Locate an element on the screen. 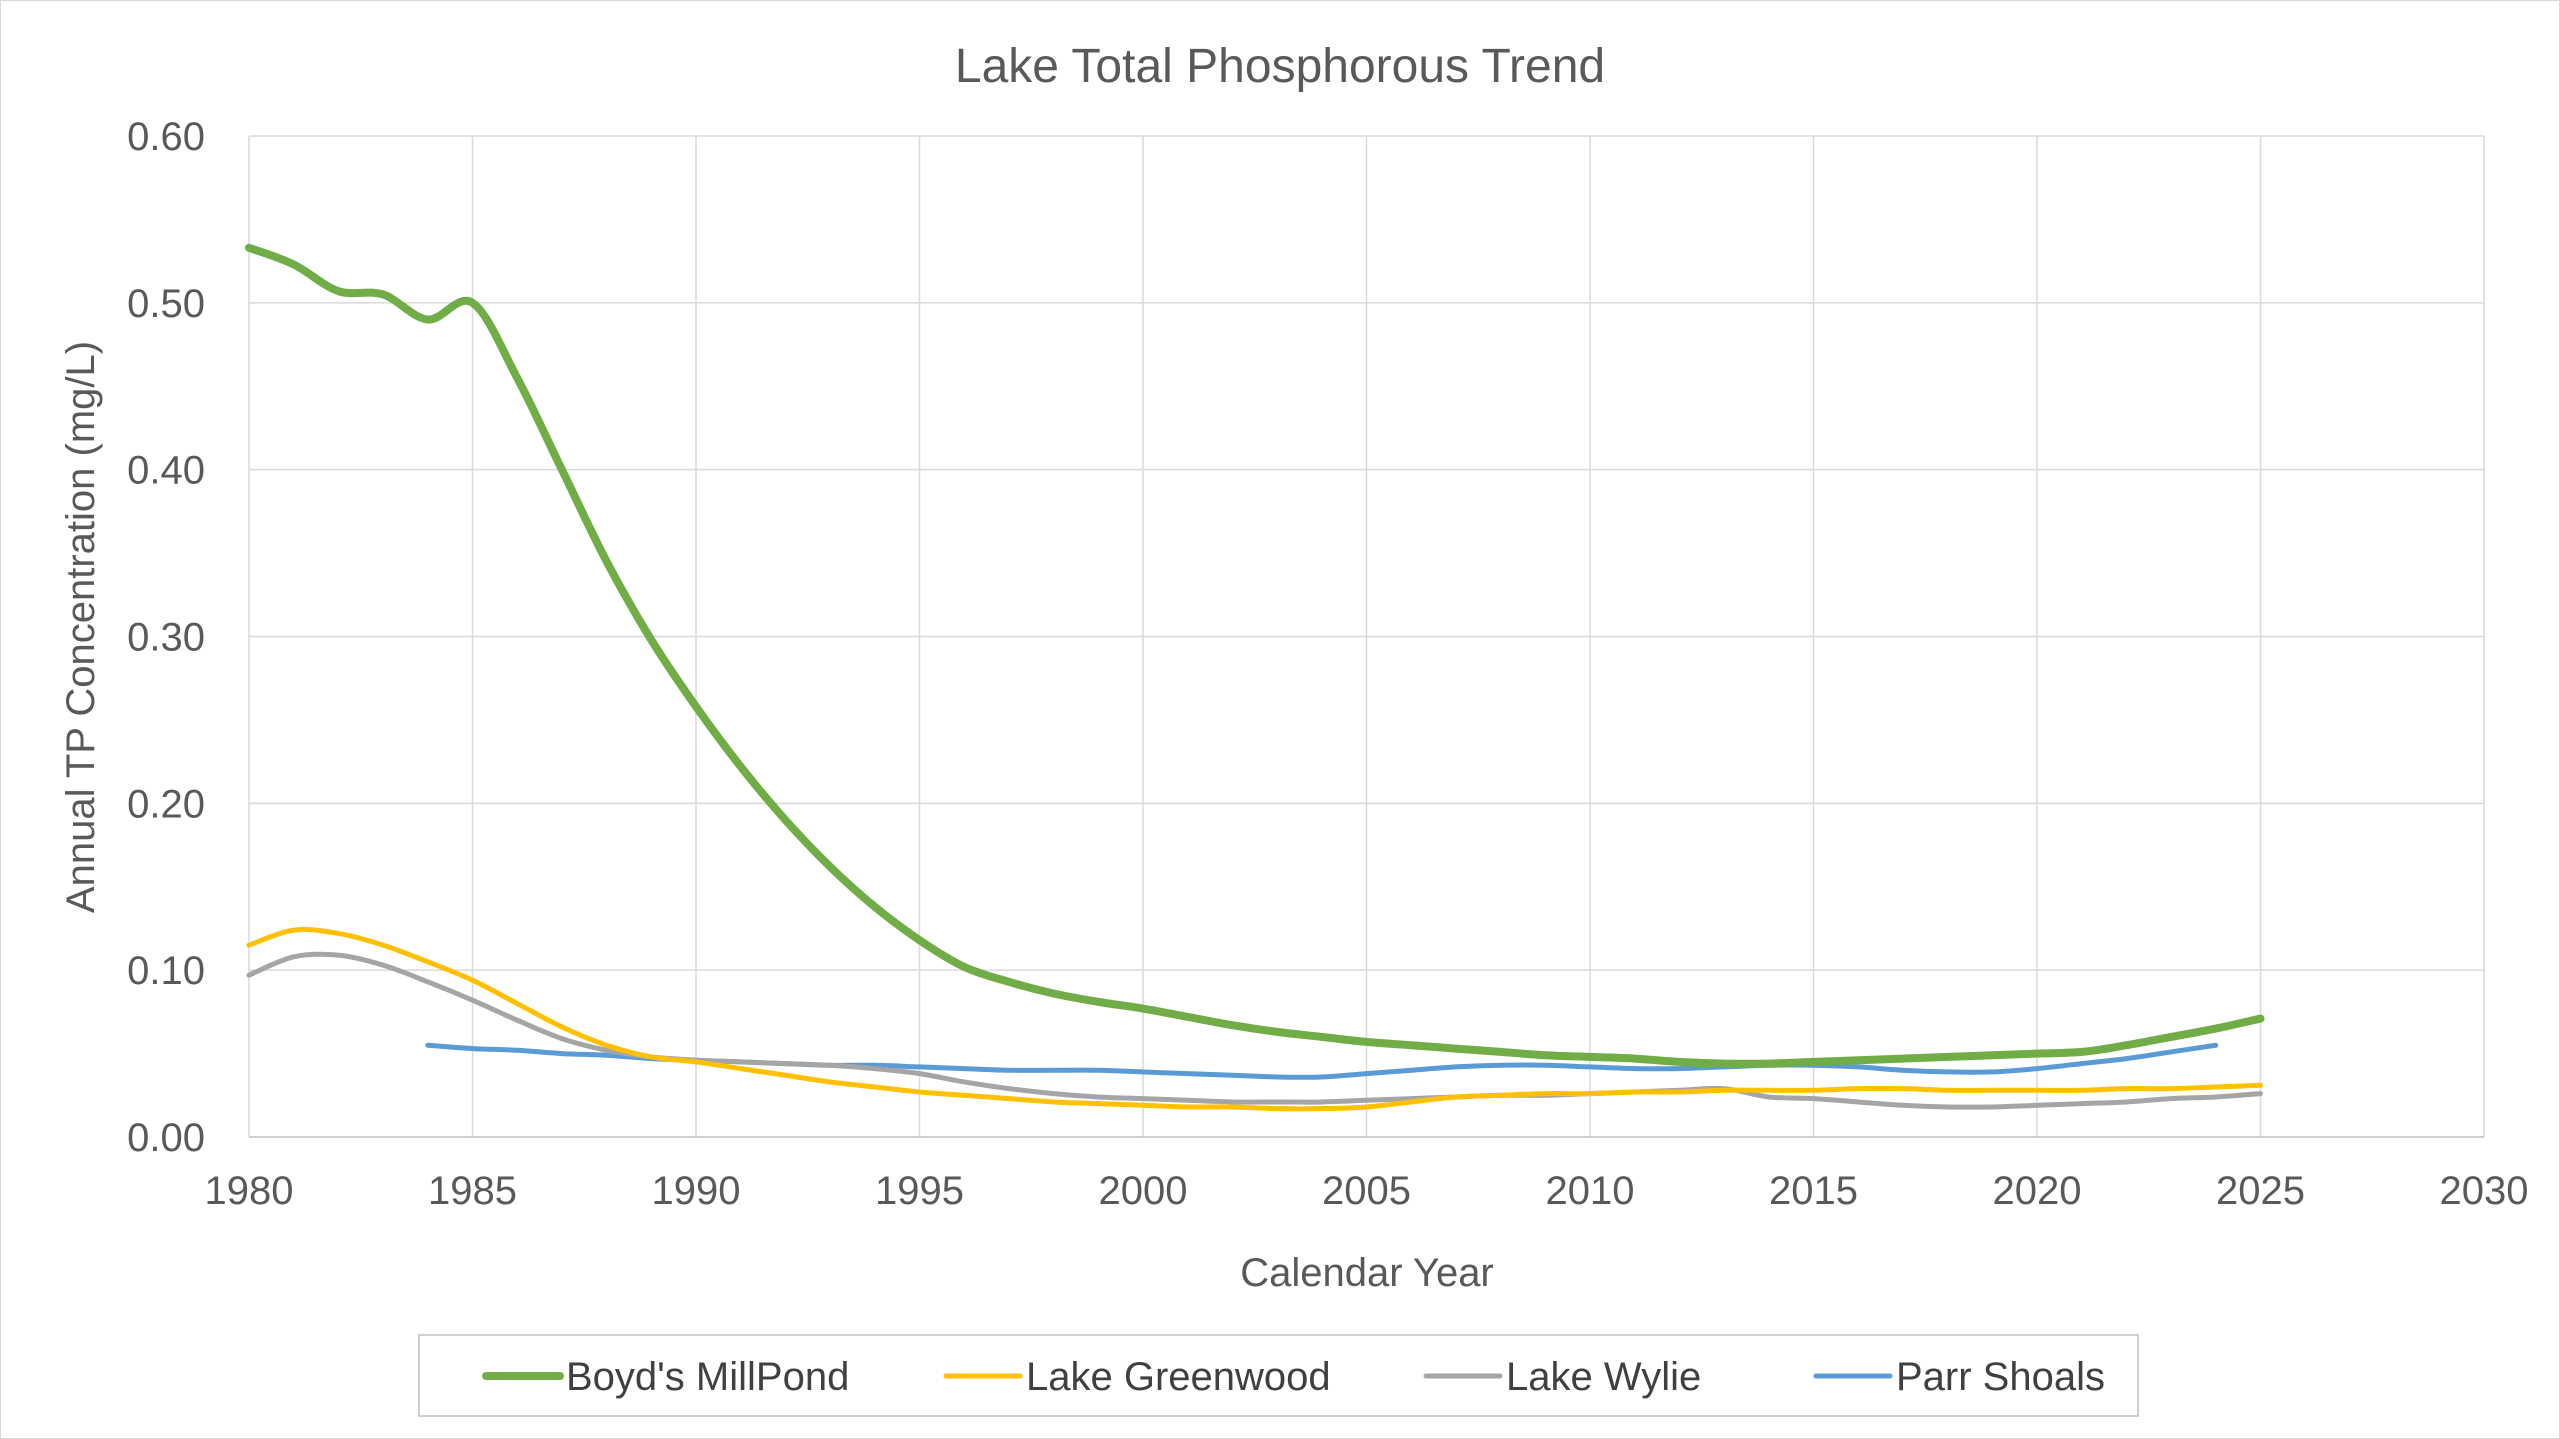 This screenshot has height=1439, width=2560. x-tick-label: 1980 is located at coordinates (249, 1191).